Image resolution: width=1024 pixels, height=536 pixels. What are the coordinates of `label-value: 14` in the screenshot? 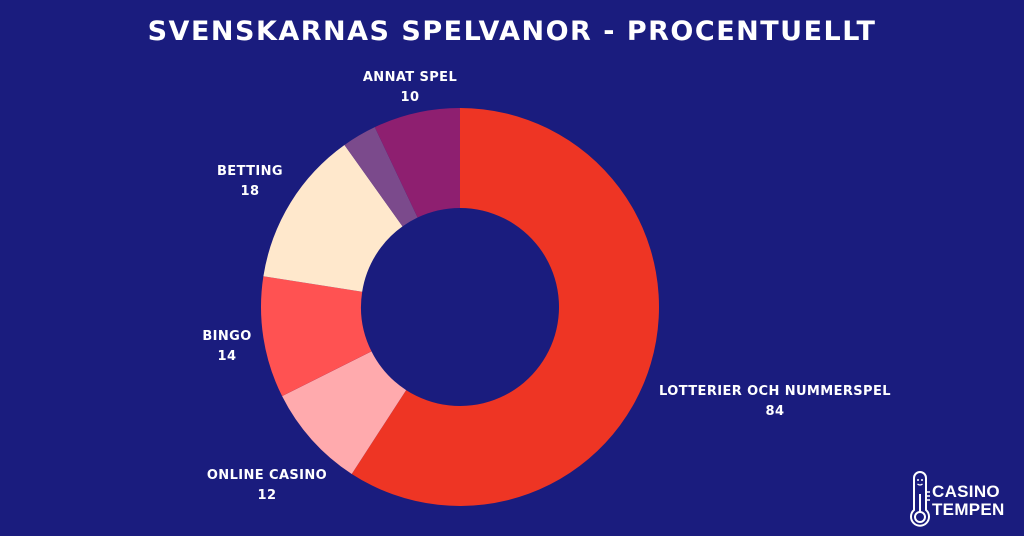 It's located at (227, 356).